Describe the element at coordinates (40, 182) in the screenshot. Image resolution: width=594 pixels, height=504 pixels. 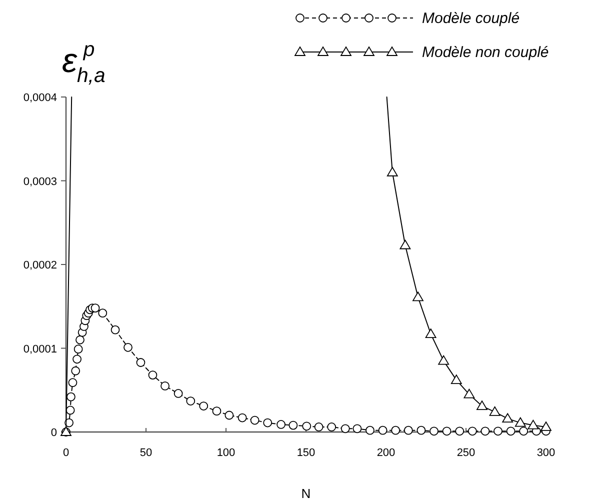
I see `y-tick-label: 0,0003` at that location.